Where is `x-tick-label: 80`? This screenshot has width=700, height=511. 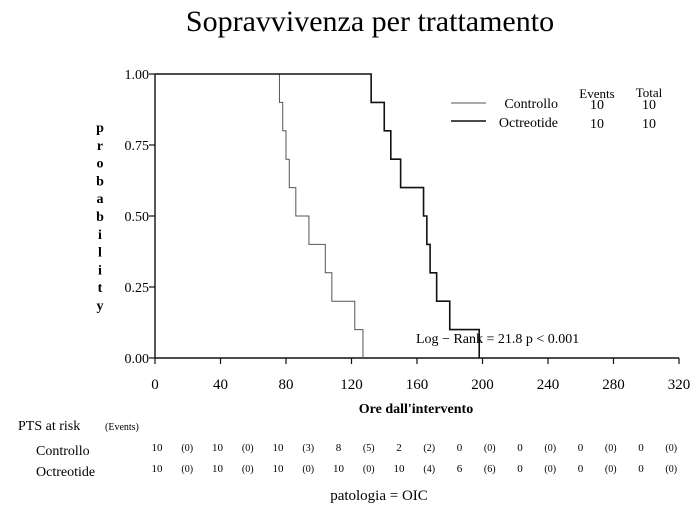 x-tick-label: 80 is located at coordinates (286, 385).